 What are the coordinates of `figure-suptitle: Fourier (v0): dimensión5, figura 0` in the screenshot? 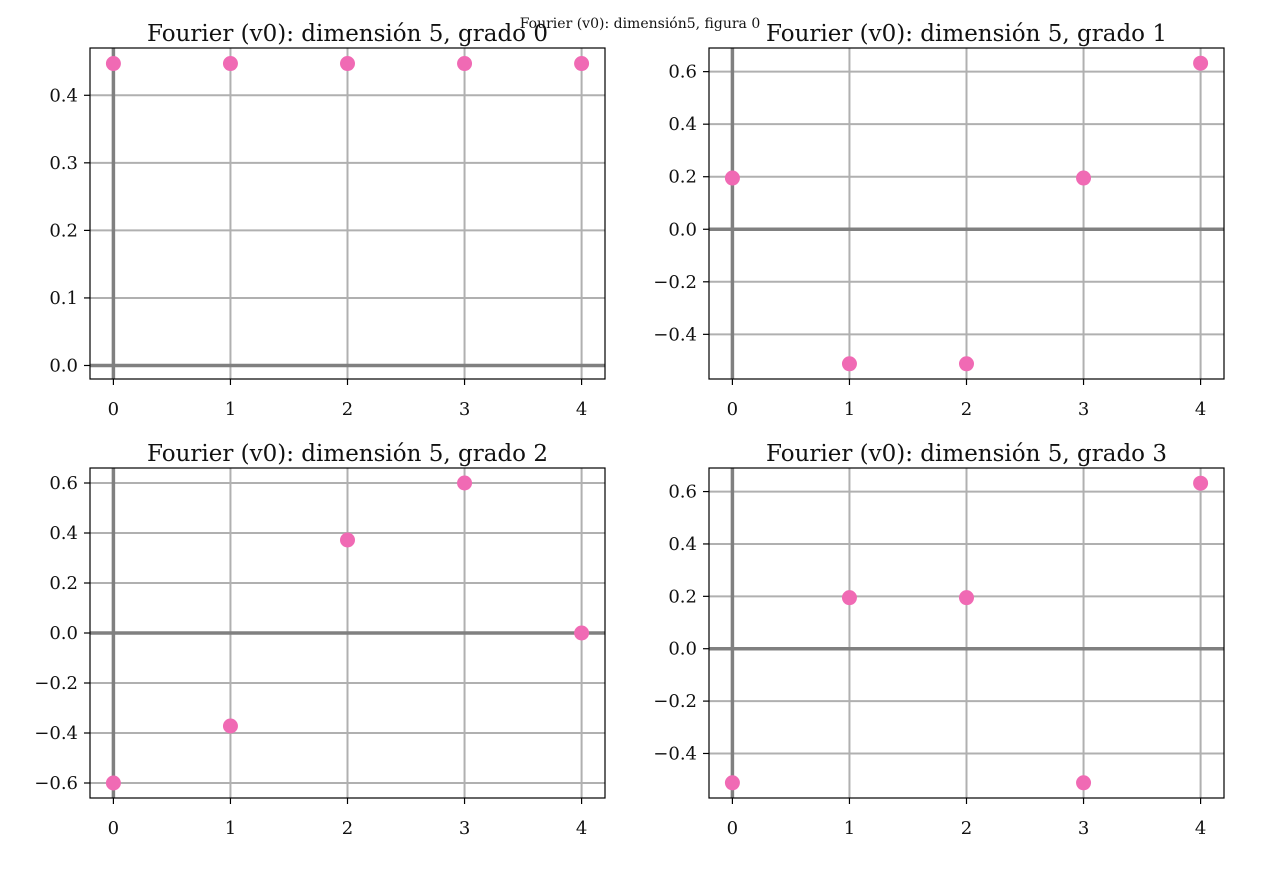 It's located at (640, 24).